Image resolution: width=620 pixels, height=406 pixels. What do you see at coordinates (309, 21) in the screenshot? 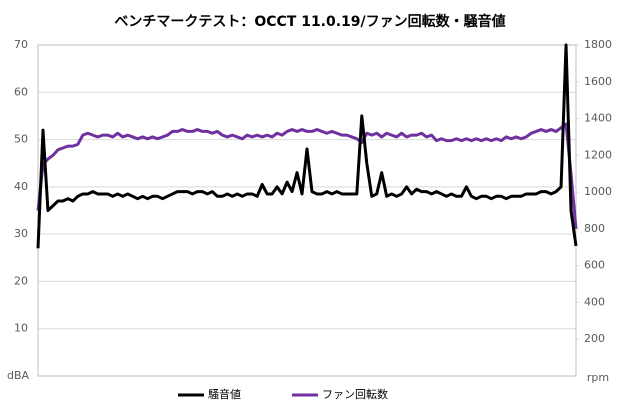
I see `chart-title: ベンチマークテスト：OCCT 11.0.19/ファン回転数・騒音値` at bounding box center [309, 21].